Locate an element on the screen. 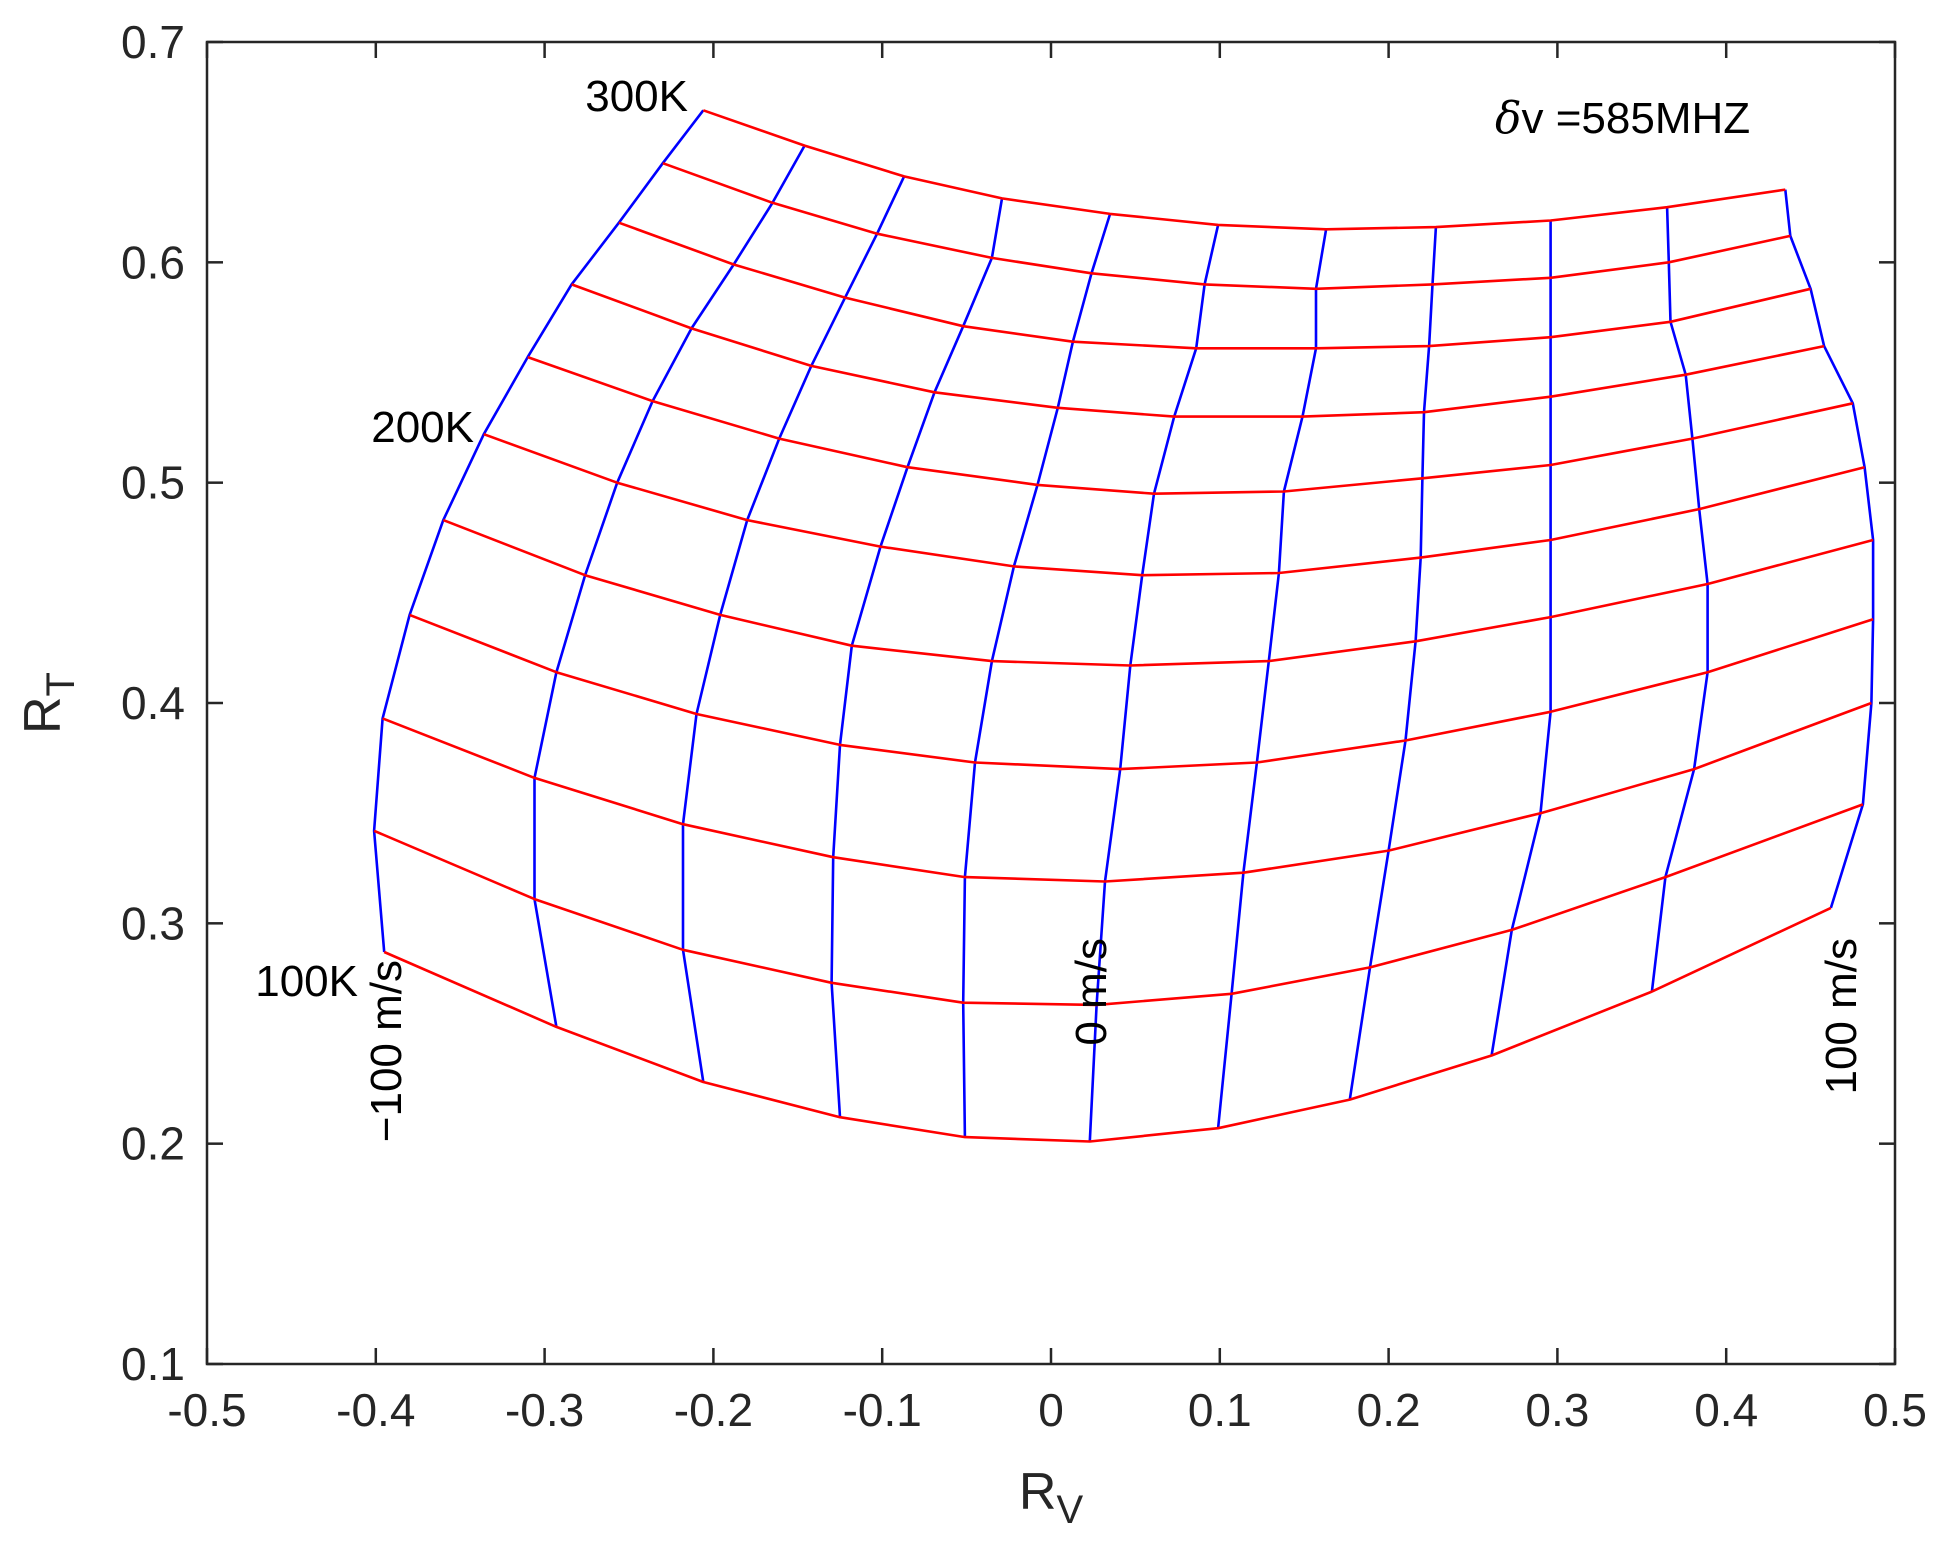  x-tick-label: 0.4 is located at coordinates (1726, 1410).